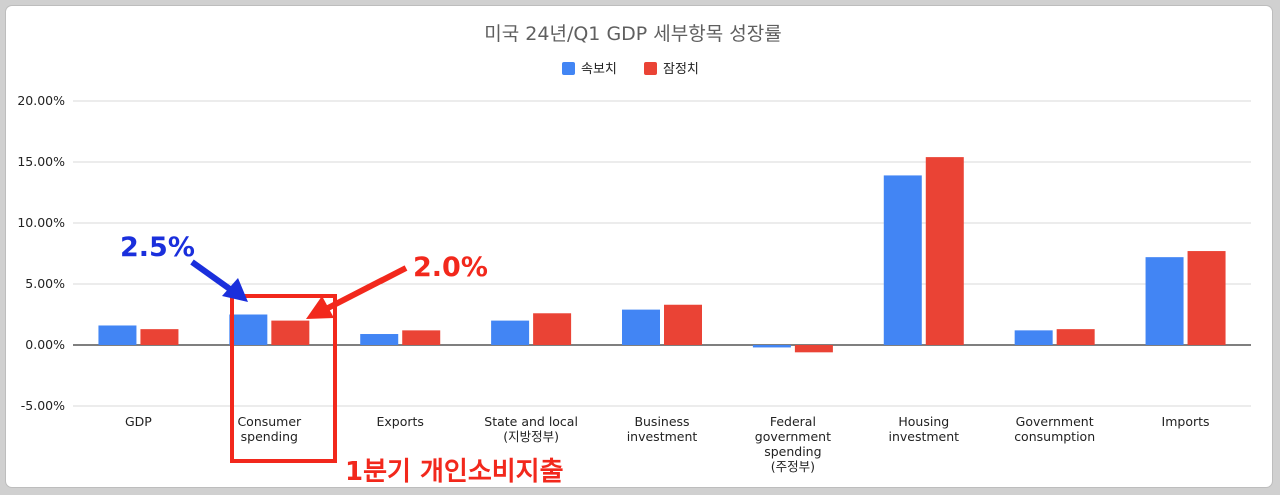 The height and width of the screenshot is (495, 1280). I want to click on annotation-blue-arrow, so click(213, 277).